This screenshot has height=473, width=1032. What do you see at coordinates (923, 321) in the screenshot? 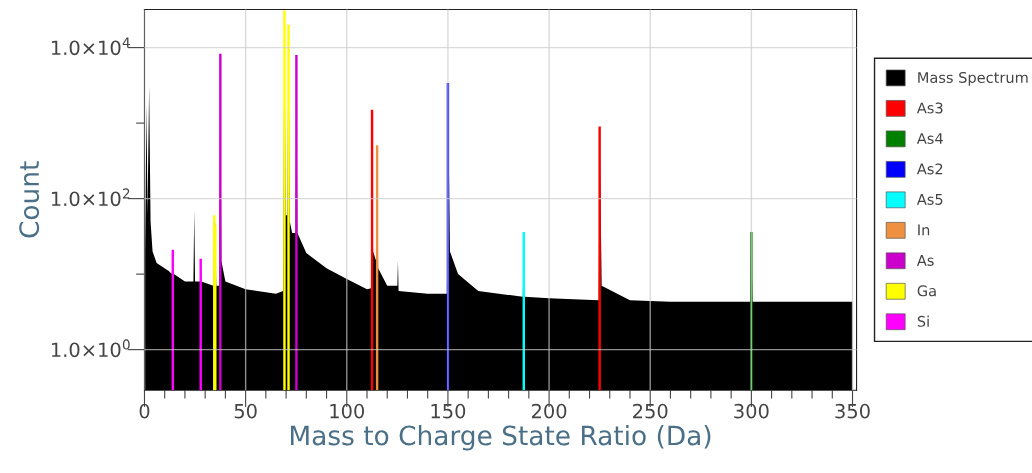
I see `legend-label: Si` at bounding box center [923, 321].